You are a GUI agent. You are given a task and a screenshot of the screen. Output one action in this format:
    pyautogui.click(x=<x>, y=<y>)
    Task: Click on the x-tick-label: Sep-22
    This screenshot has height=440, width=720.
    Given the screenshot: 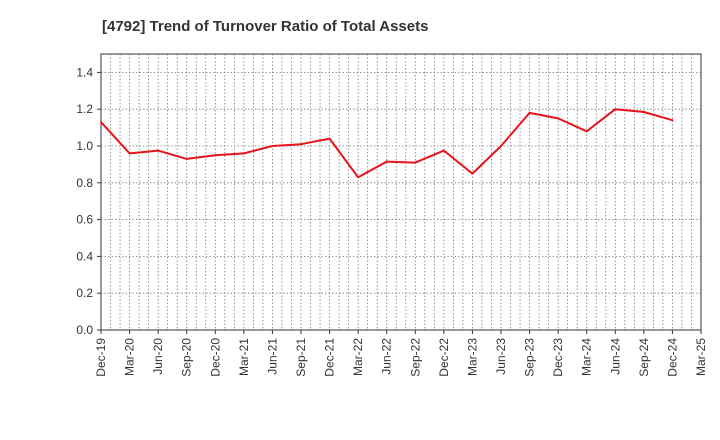 What is the action you would take?
    pyautogui.click(x=415, y=357)
    